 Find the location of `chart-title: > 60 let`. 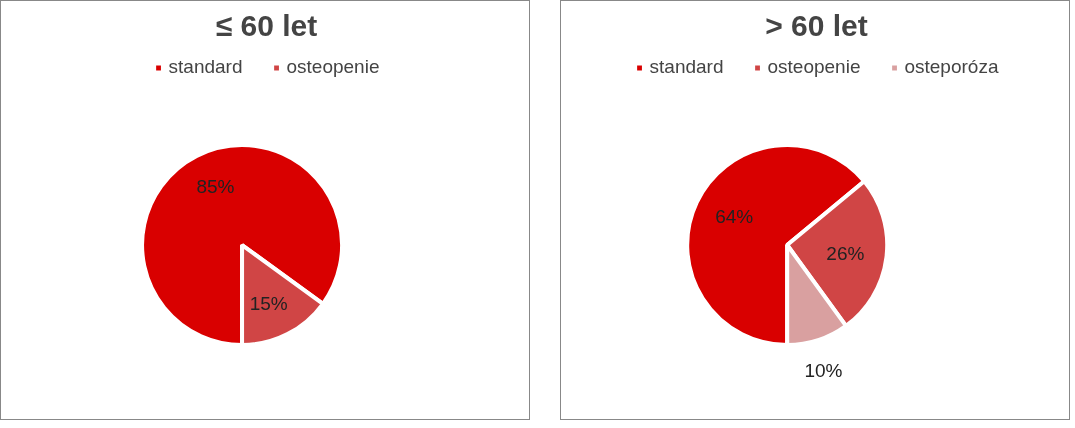

chart-title: > 60 let is located at coordinates (816, 25).